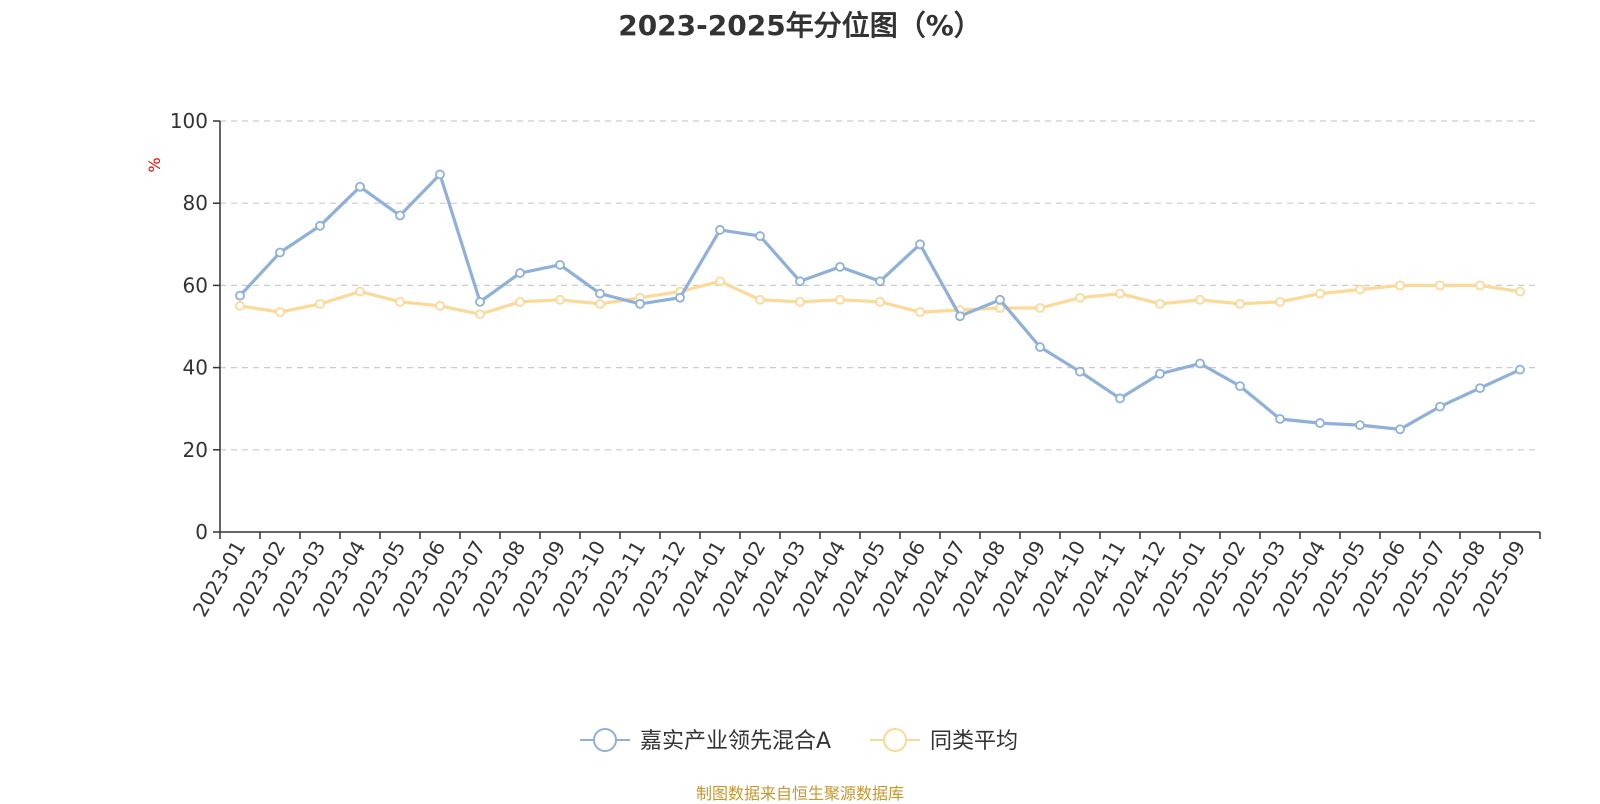 This screenshot has width=1600, height=804. Describe the element at coordinates (189, 121) in the screenshot. I see `y-tick-label: 100` at that location.